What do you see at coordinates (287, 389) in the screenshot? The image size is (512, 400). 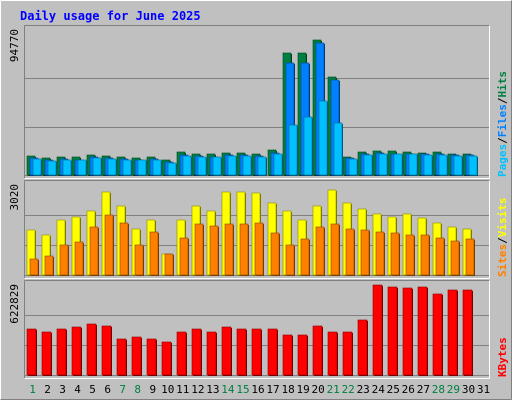 I see `day-label: 18` at bounding box center [287, 389].